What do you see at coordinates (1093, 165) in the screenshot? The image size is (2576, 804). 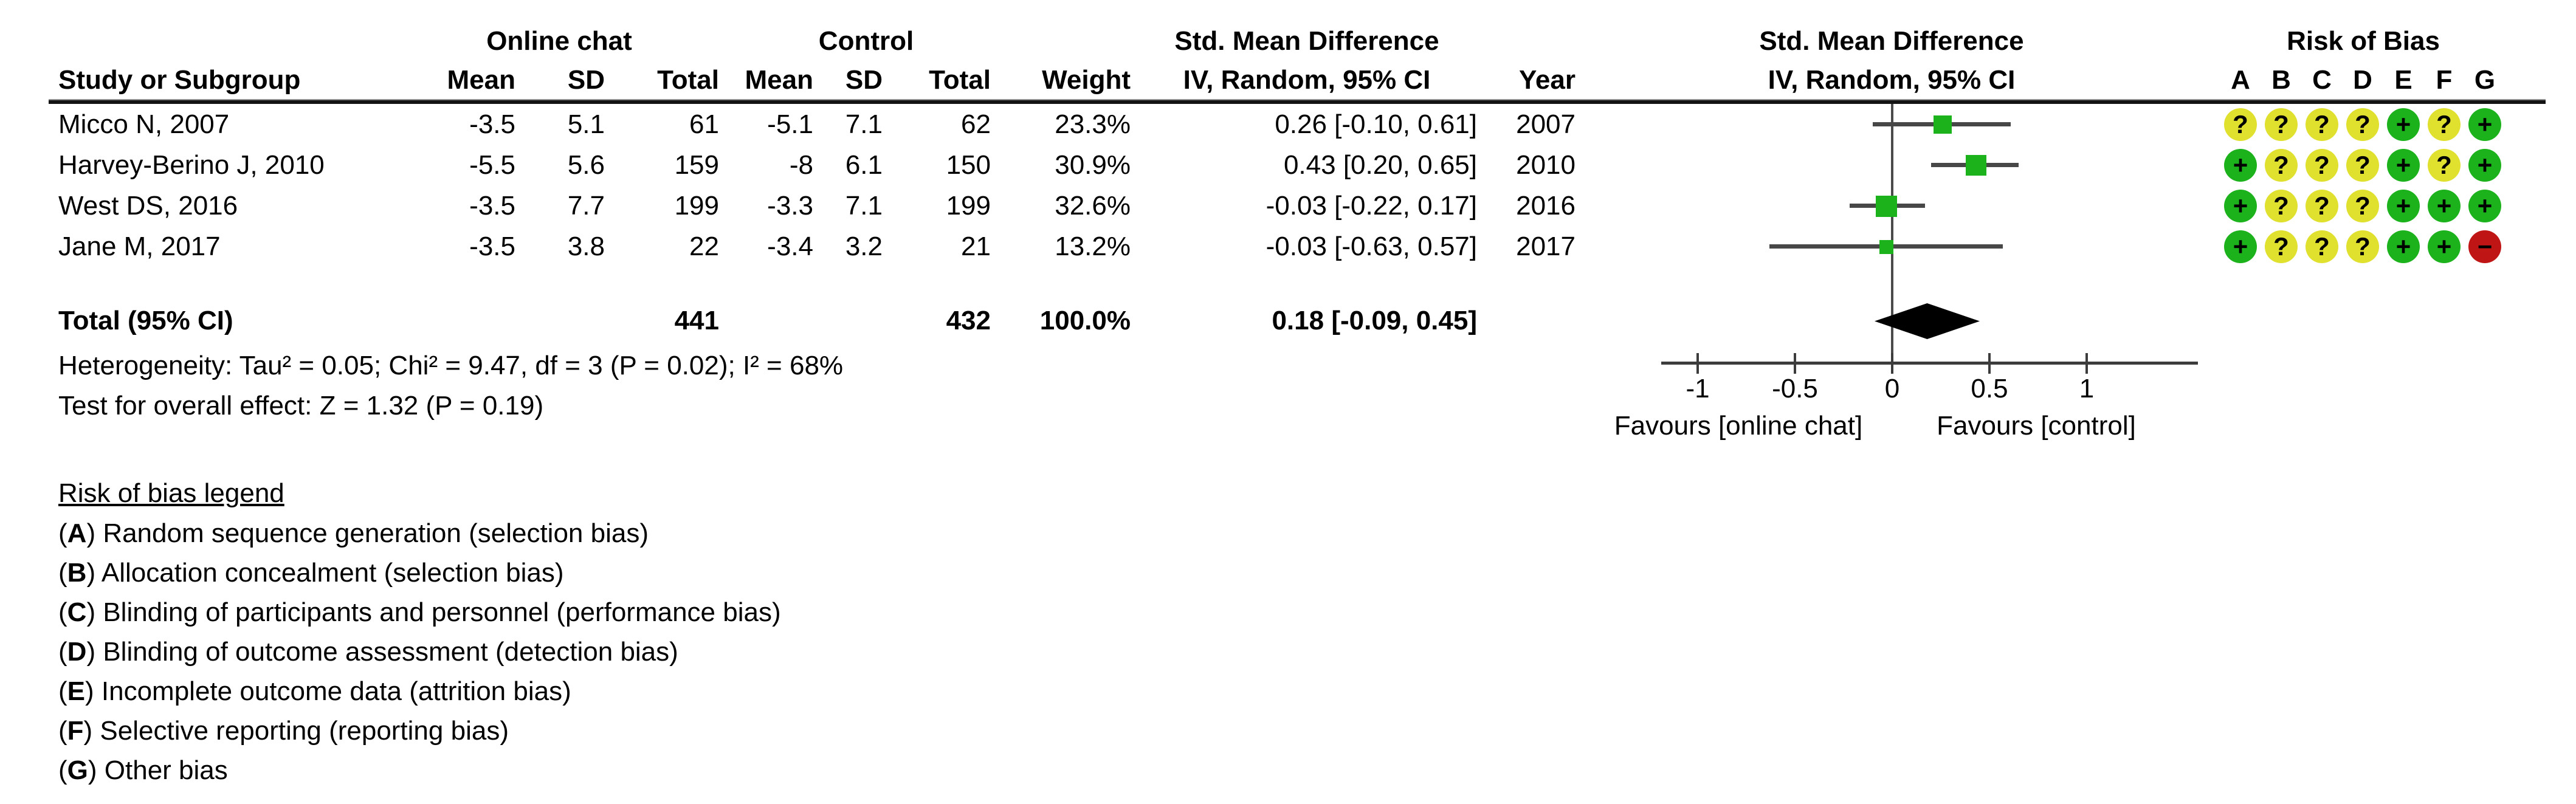 I see `cell-weight: 30.9%` at bounding box center [1093, 165].